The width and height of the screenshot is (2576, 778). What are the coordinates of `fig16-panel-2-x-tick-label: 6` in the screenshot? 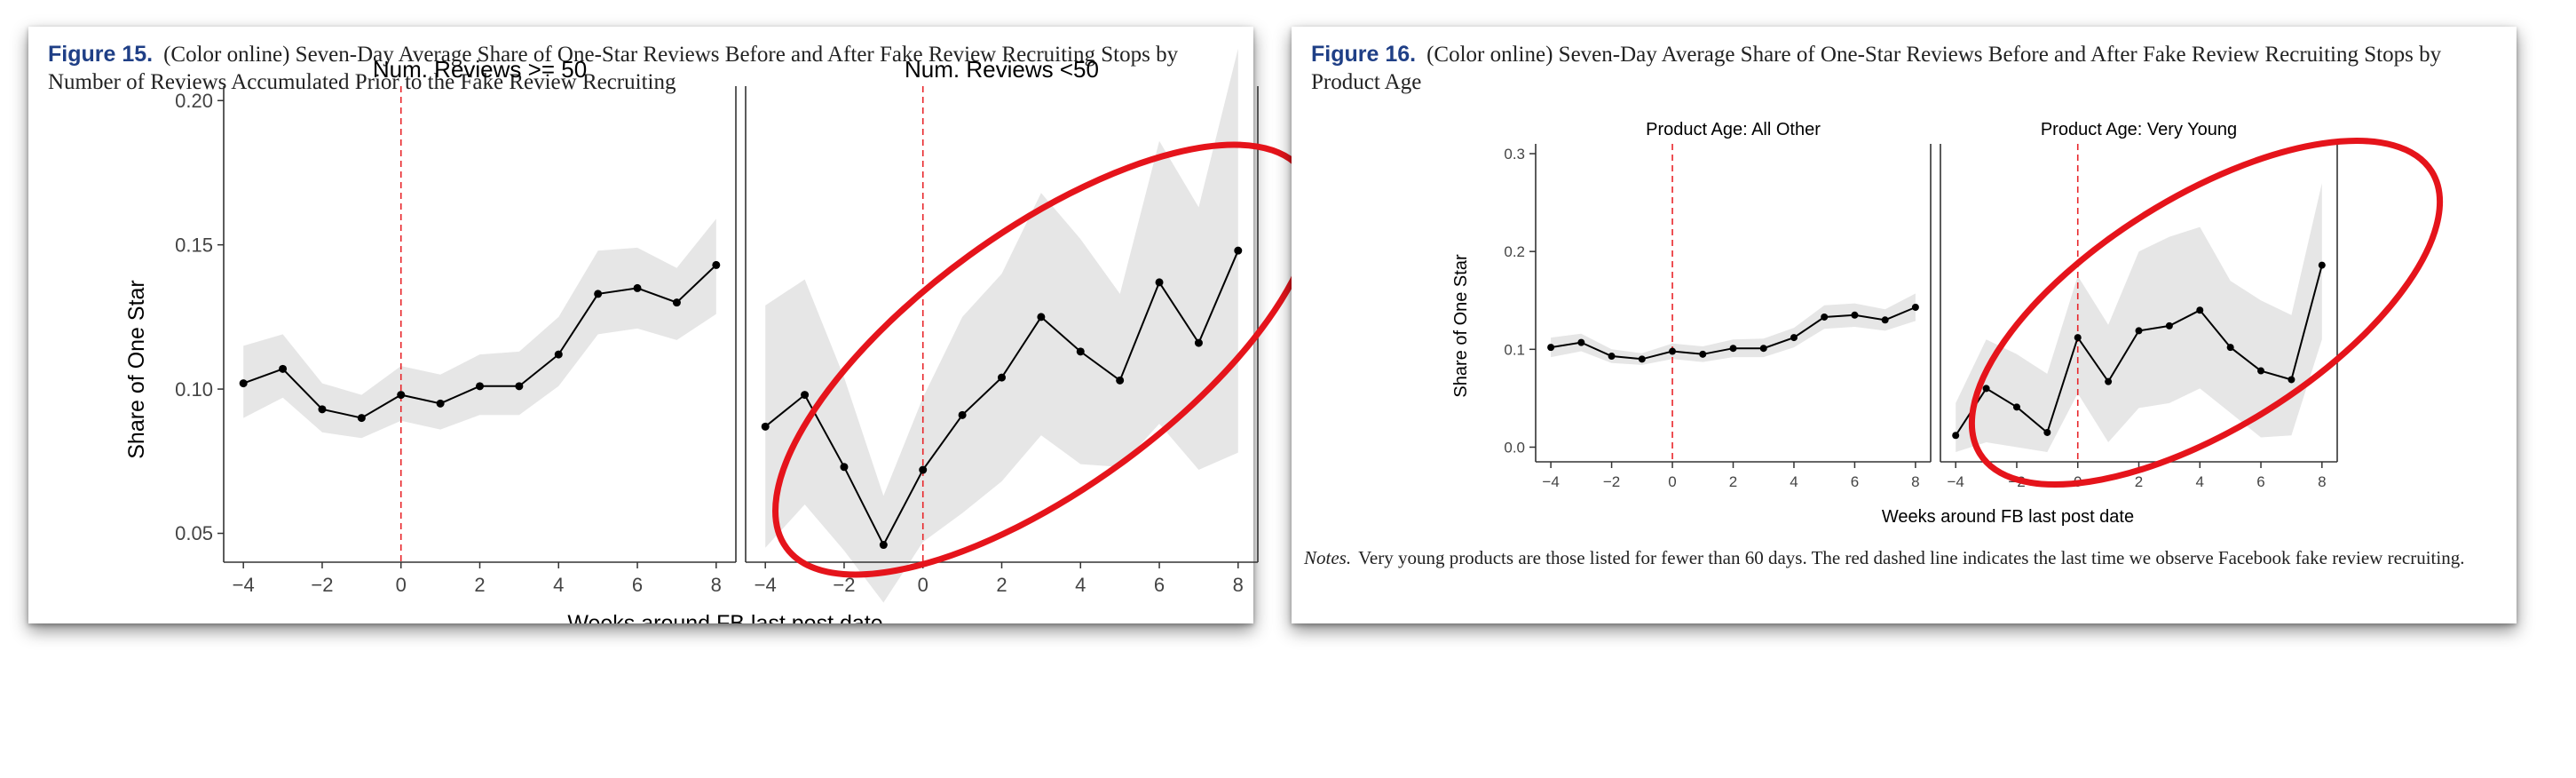 It's located at (2260, 481).